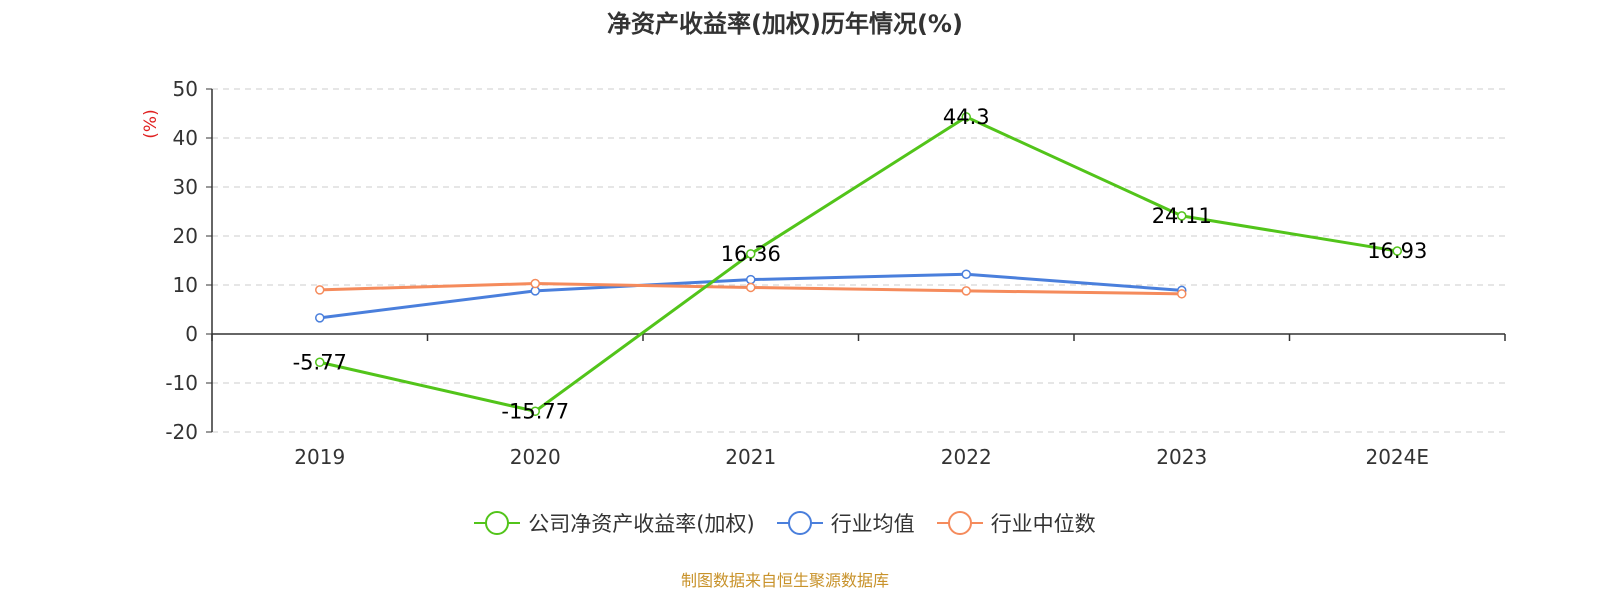 Image resolution: width=1600 pixels, height=600 pixels. What do you see at coordinates (1181, 457) in the screenshot?
I see `x-tick-label: 2023` at bounding box center [1181, 457].